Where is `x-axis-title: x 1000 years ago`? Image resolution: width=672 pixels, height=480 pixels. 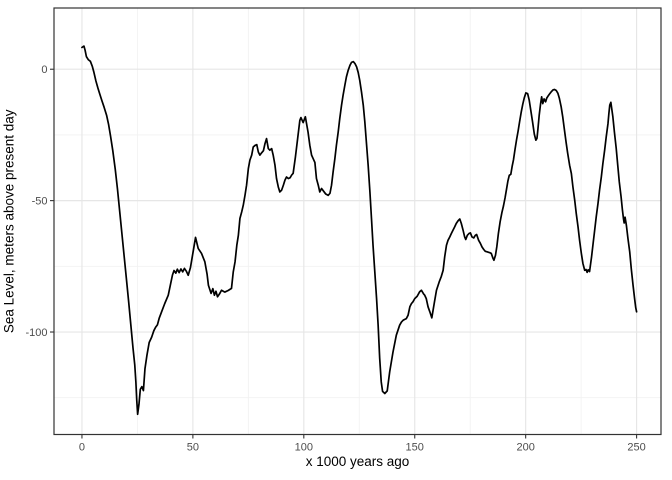 x-axis-title: x 1000 years ago is located at coordinates (358, 461).